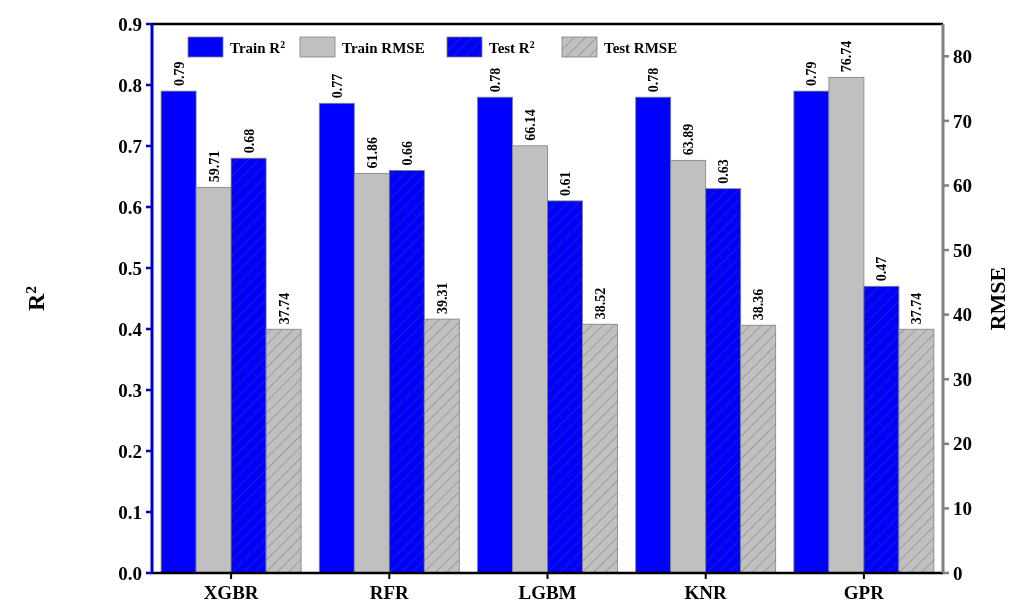 The height and width of the screenshot is (606, 1015). What do you see at coordinates (130, 512) in the screenshot?
I see `y-tick-label: 0.1` at bounding box center [130, 512].